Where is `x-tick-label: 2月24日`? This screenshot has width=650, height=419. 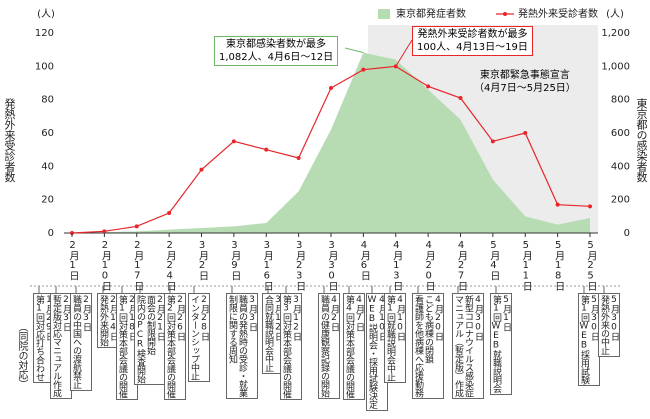 x-tick-label: 2月24日 is located at coordinates (170, 265).